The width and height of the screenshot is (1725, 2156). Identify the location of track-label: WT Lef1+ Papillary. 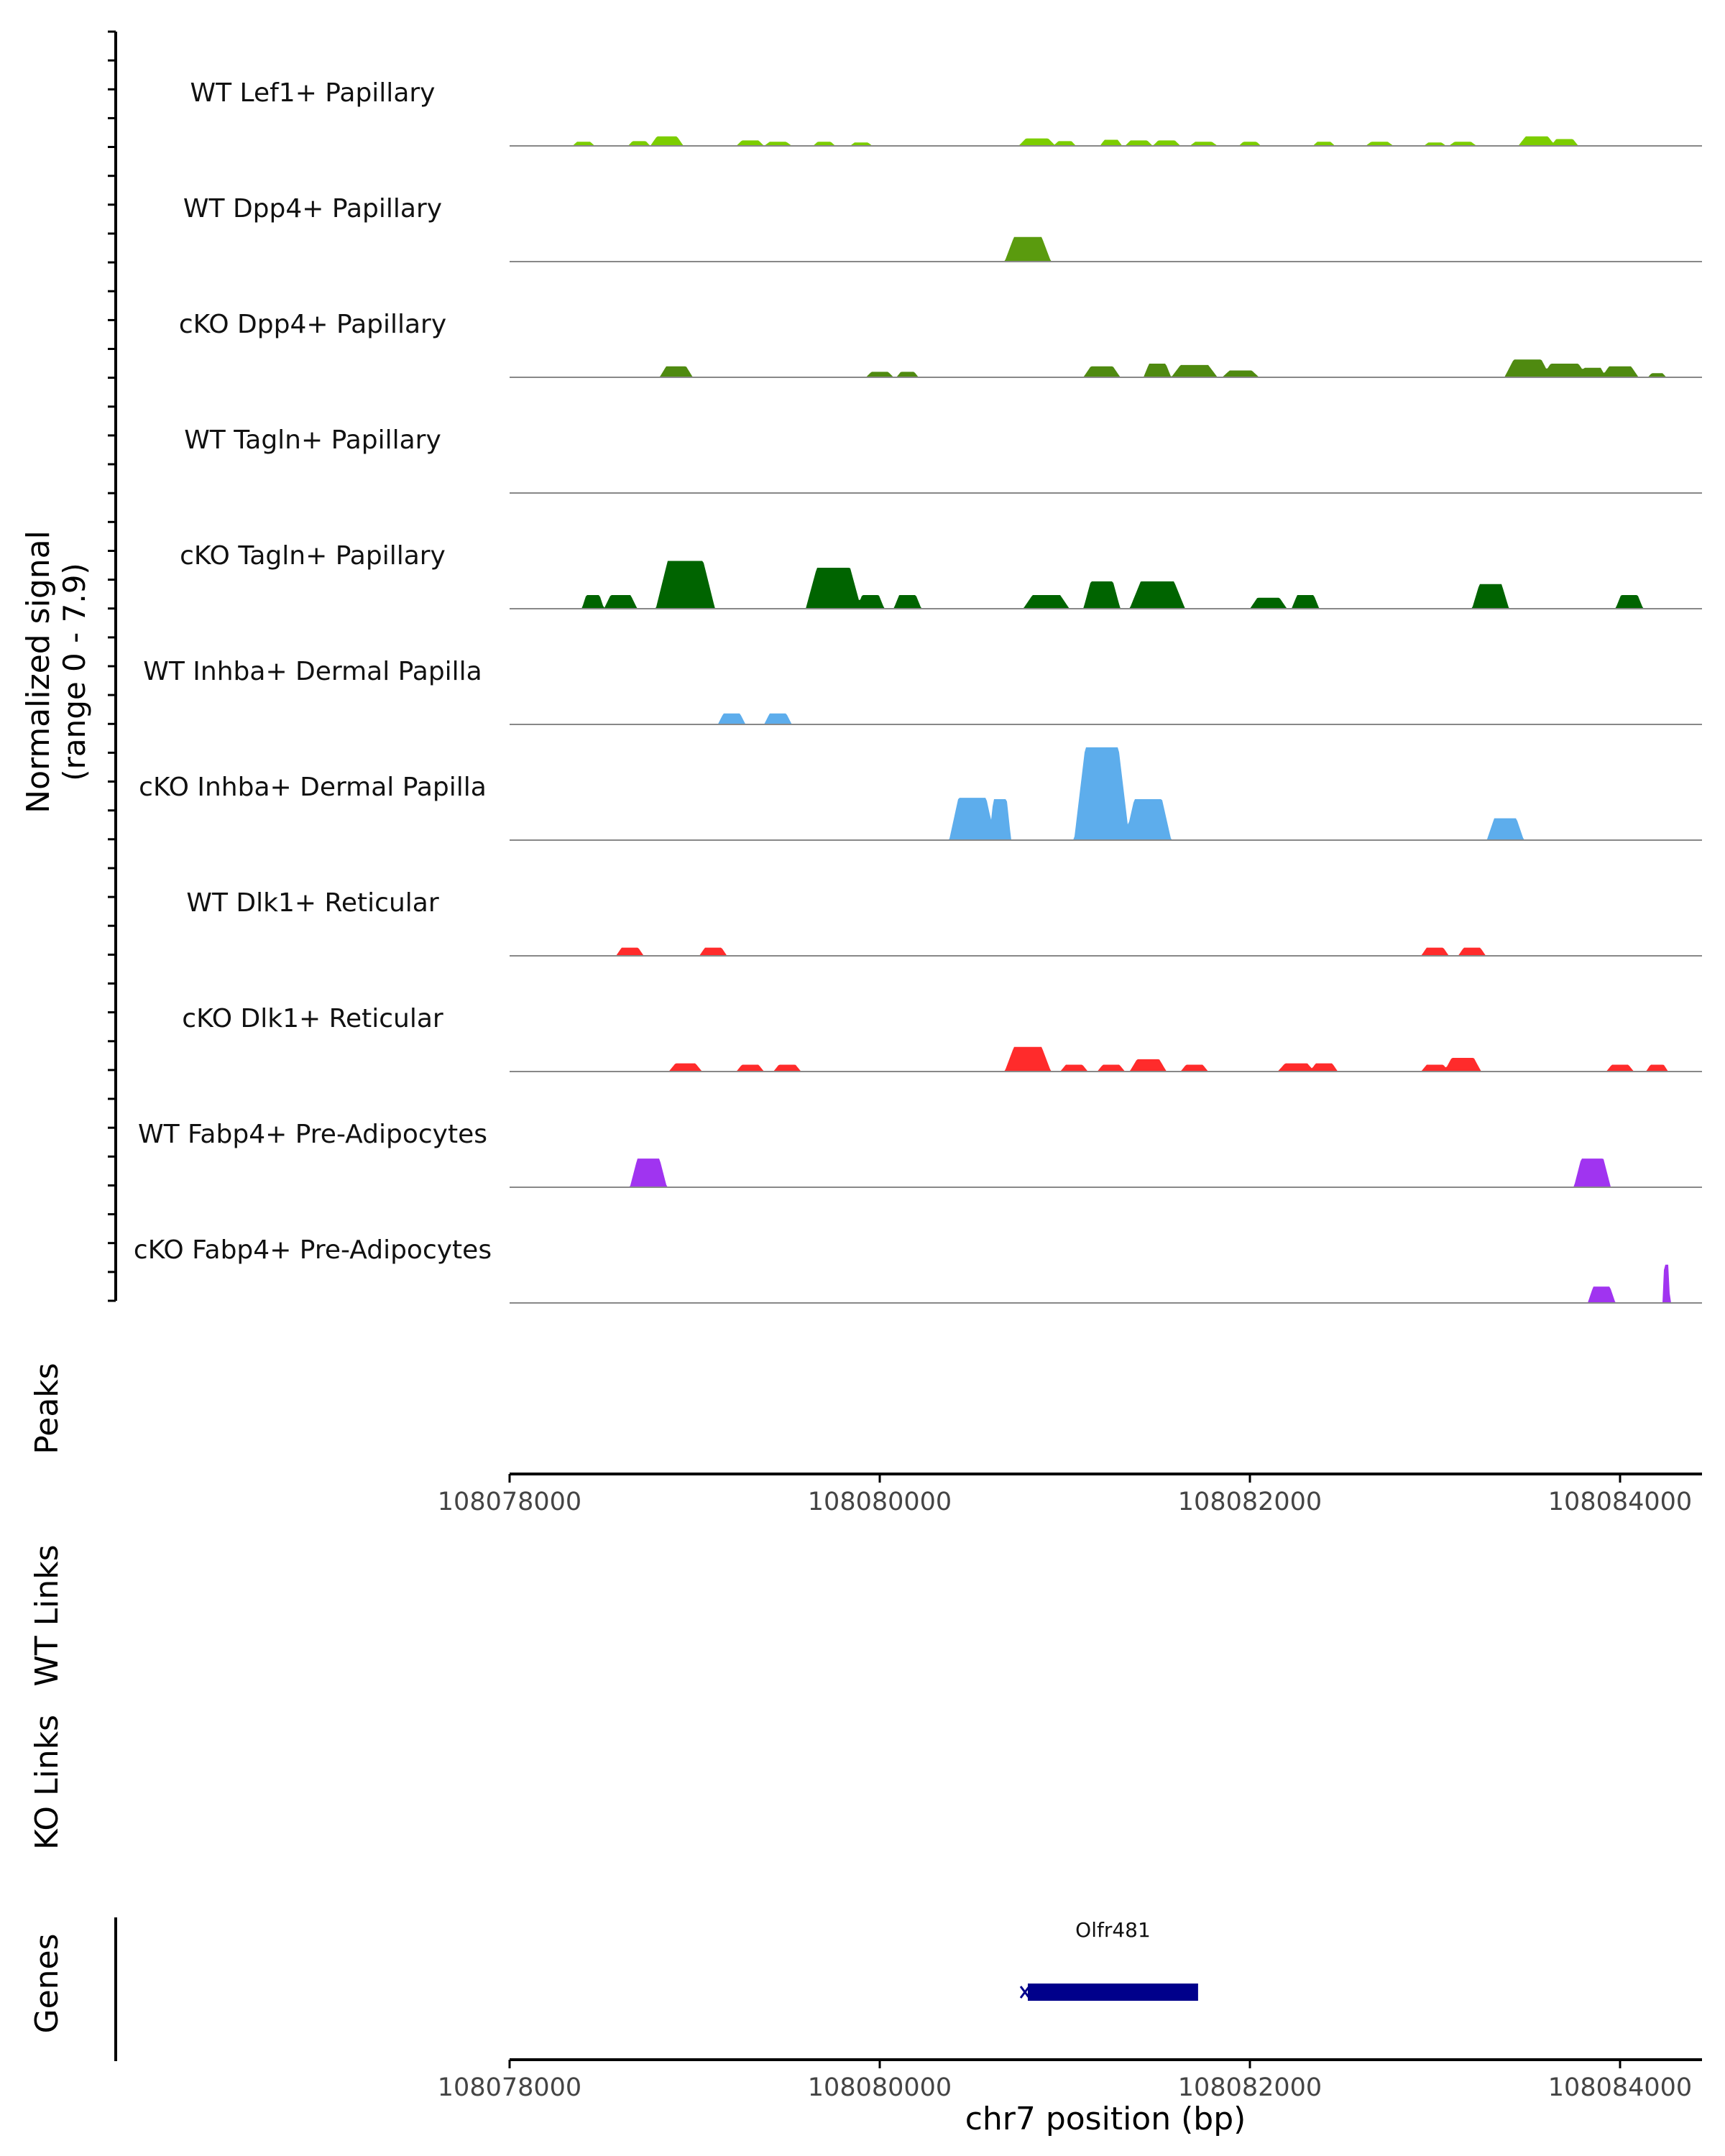
(313, 93).